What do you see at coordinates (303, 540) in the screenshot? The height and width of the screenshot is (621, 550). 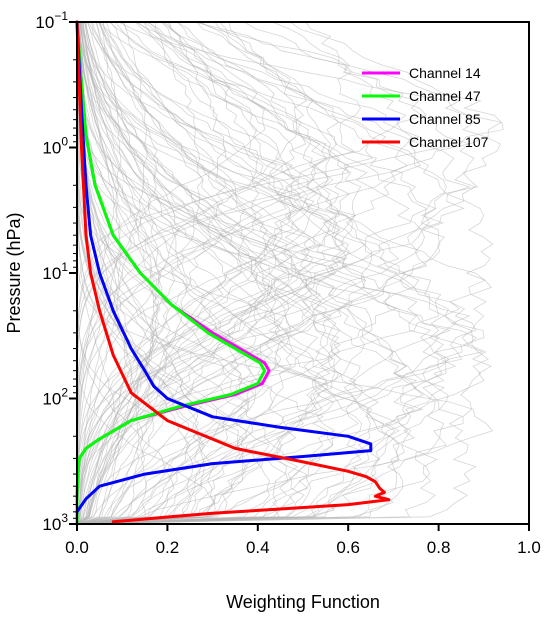 I see `x-axis: 0.0 0.2 0.4 0.6 0.8 1.0` at bounding box center [303, 540].